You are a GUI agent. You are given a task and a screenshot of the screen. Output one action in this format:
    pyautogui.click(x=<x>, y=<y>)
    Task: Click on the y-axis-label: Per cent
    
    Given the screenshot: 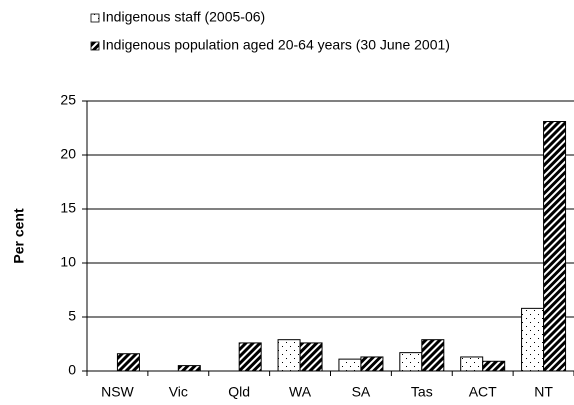 What is the action you would take?
    pyautogui.click(x=19, y=236)
    